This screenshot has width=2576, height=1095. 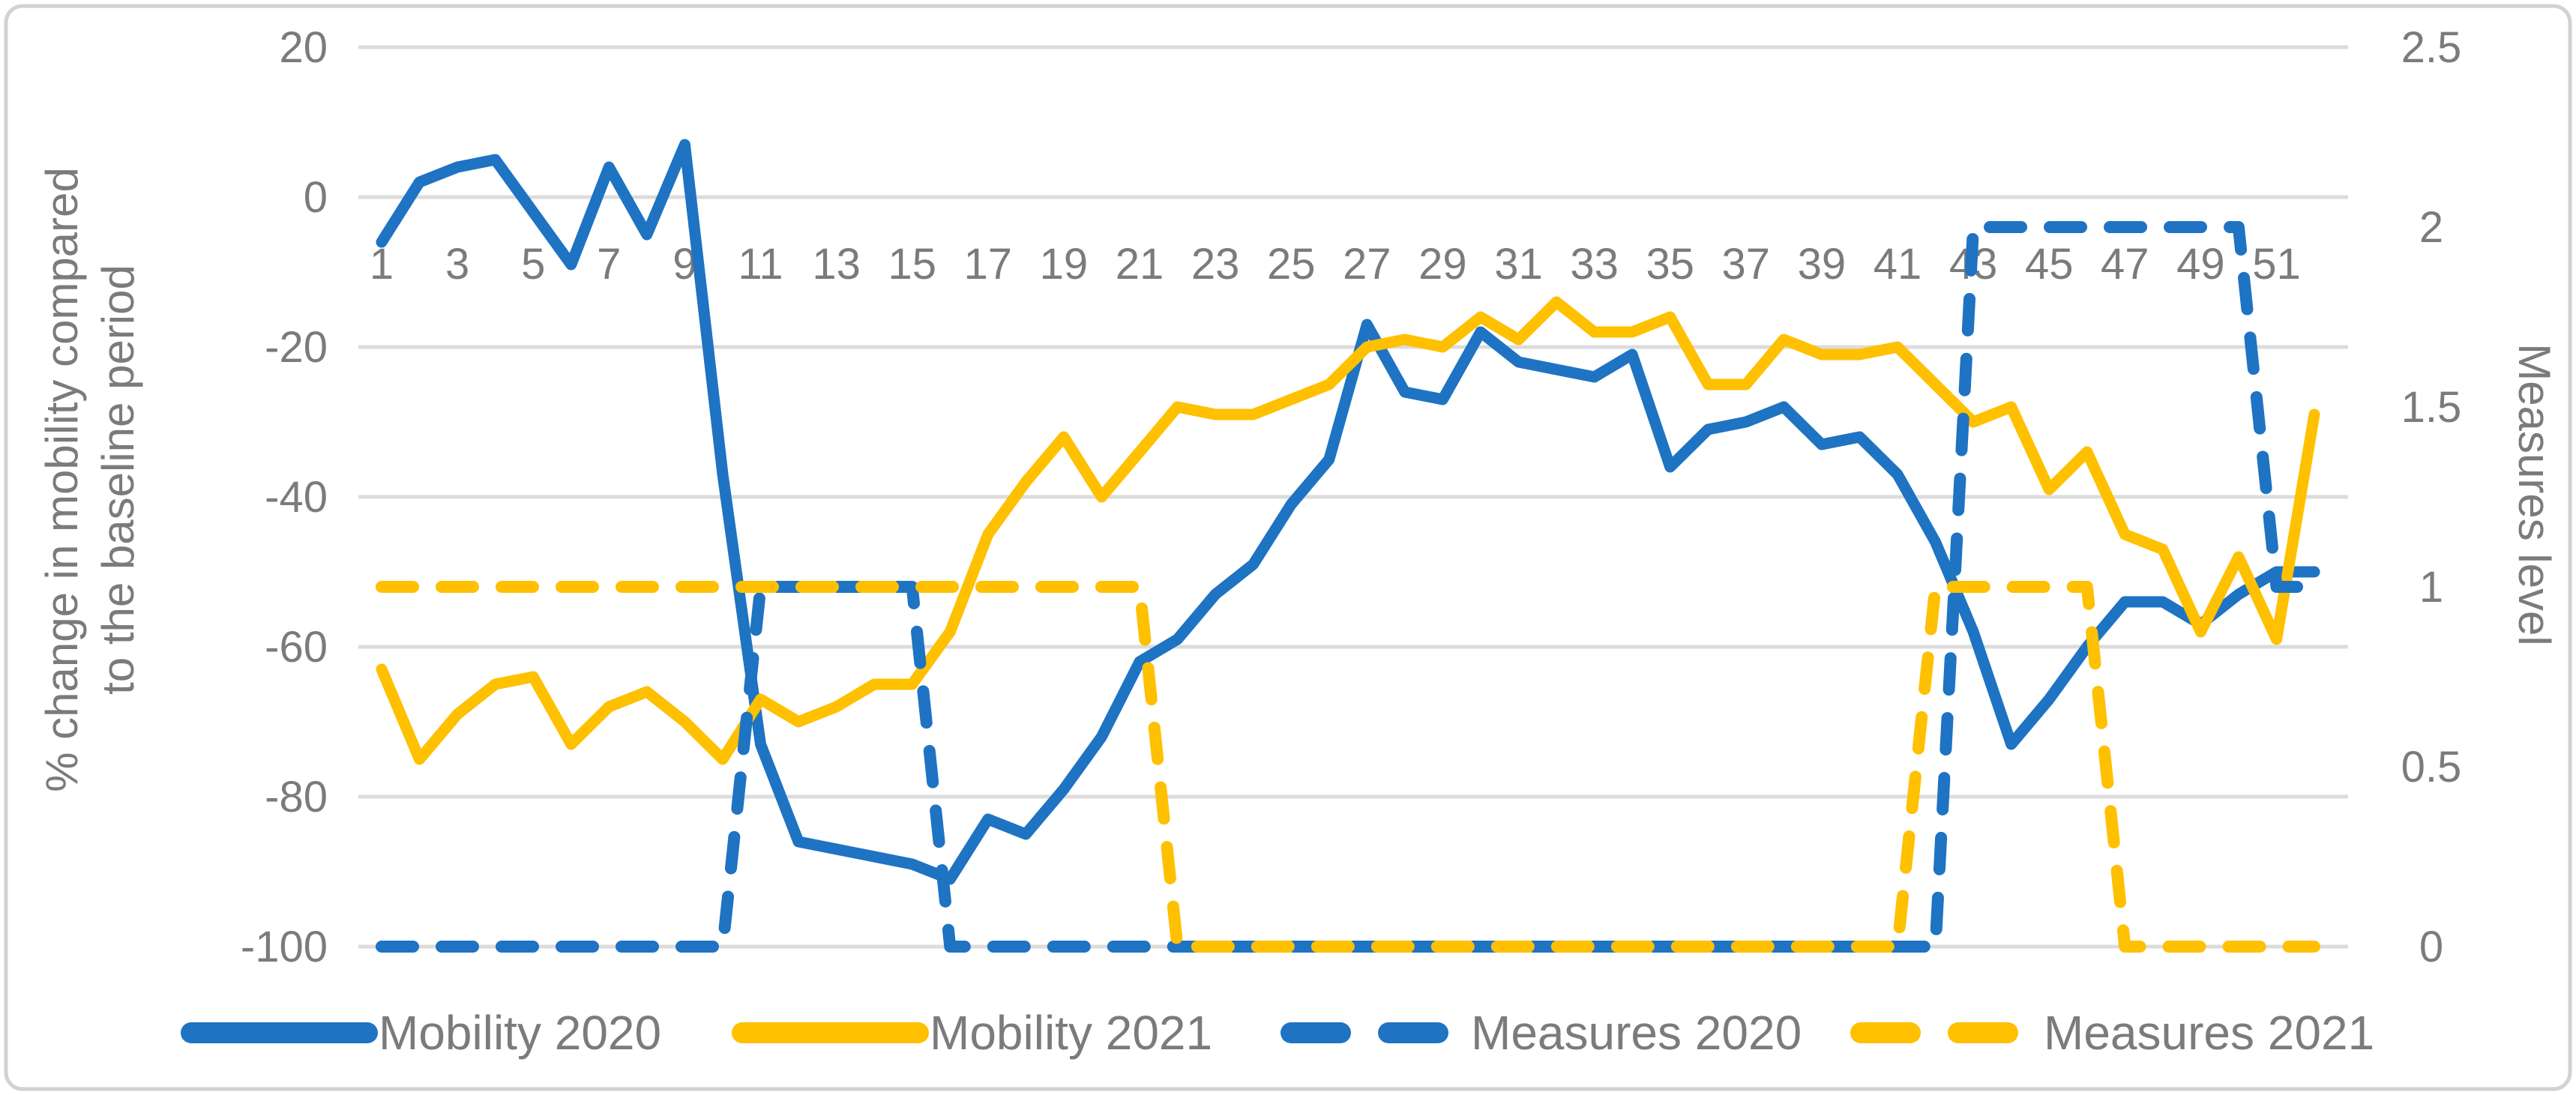 What do you see at coordinates (118, 480) in the screenshot?
I see `left-axis-title-line2: to the baseline period` at bounding box center [118, 480].